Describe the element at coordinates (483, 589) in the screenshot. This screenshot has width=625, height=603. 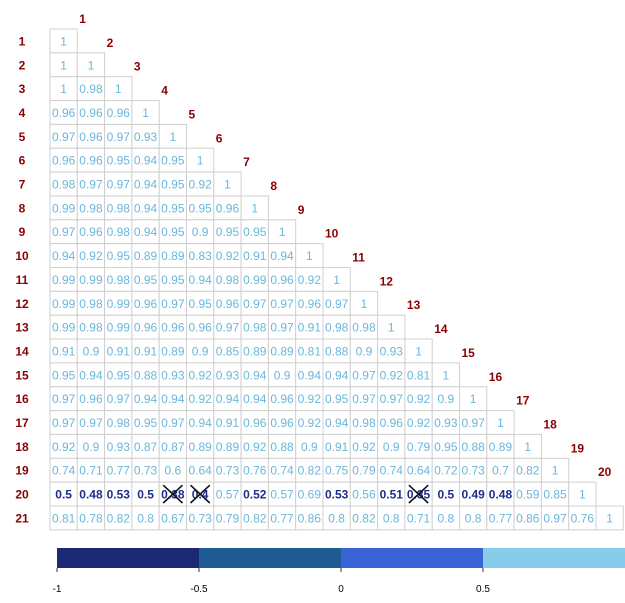
I see `scale-tick-label: 0.5` at that location.